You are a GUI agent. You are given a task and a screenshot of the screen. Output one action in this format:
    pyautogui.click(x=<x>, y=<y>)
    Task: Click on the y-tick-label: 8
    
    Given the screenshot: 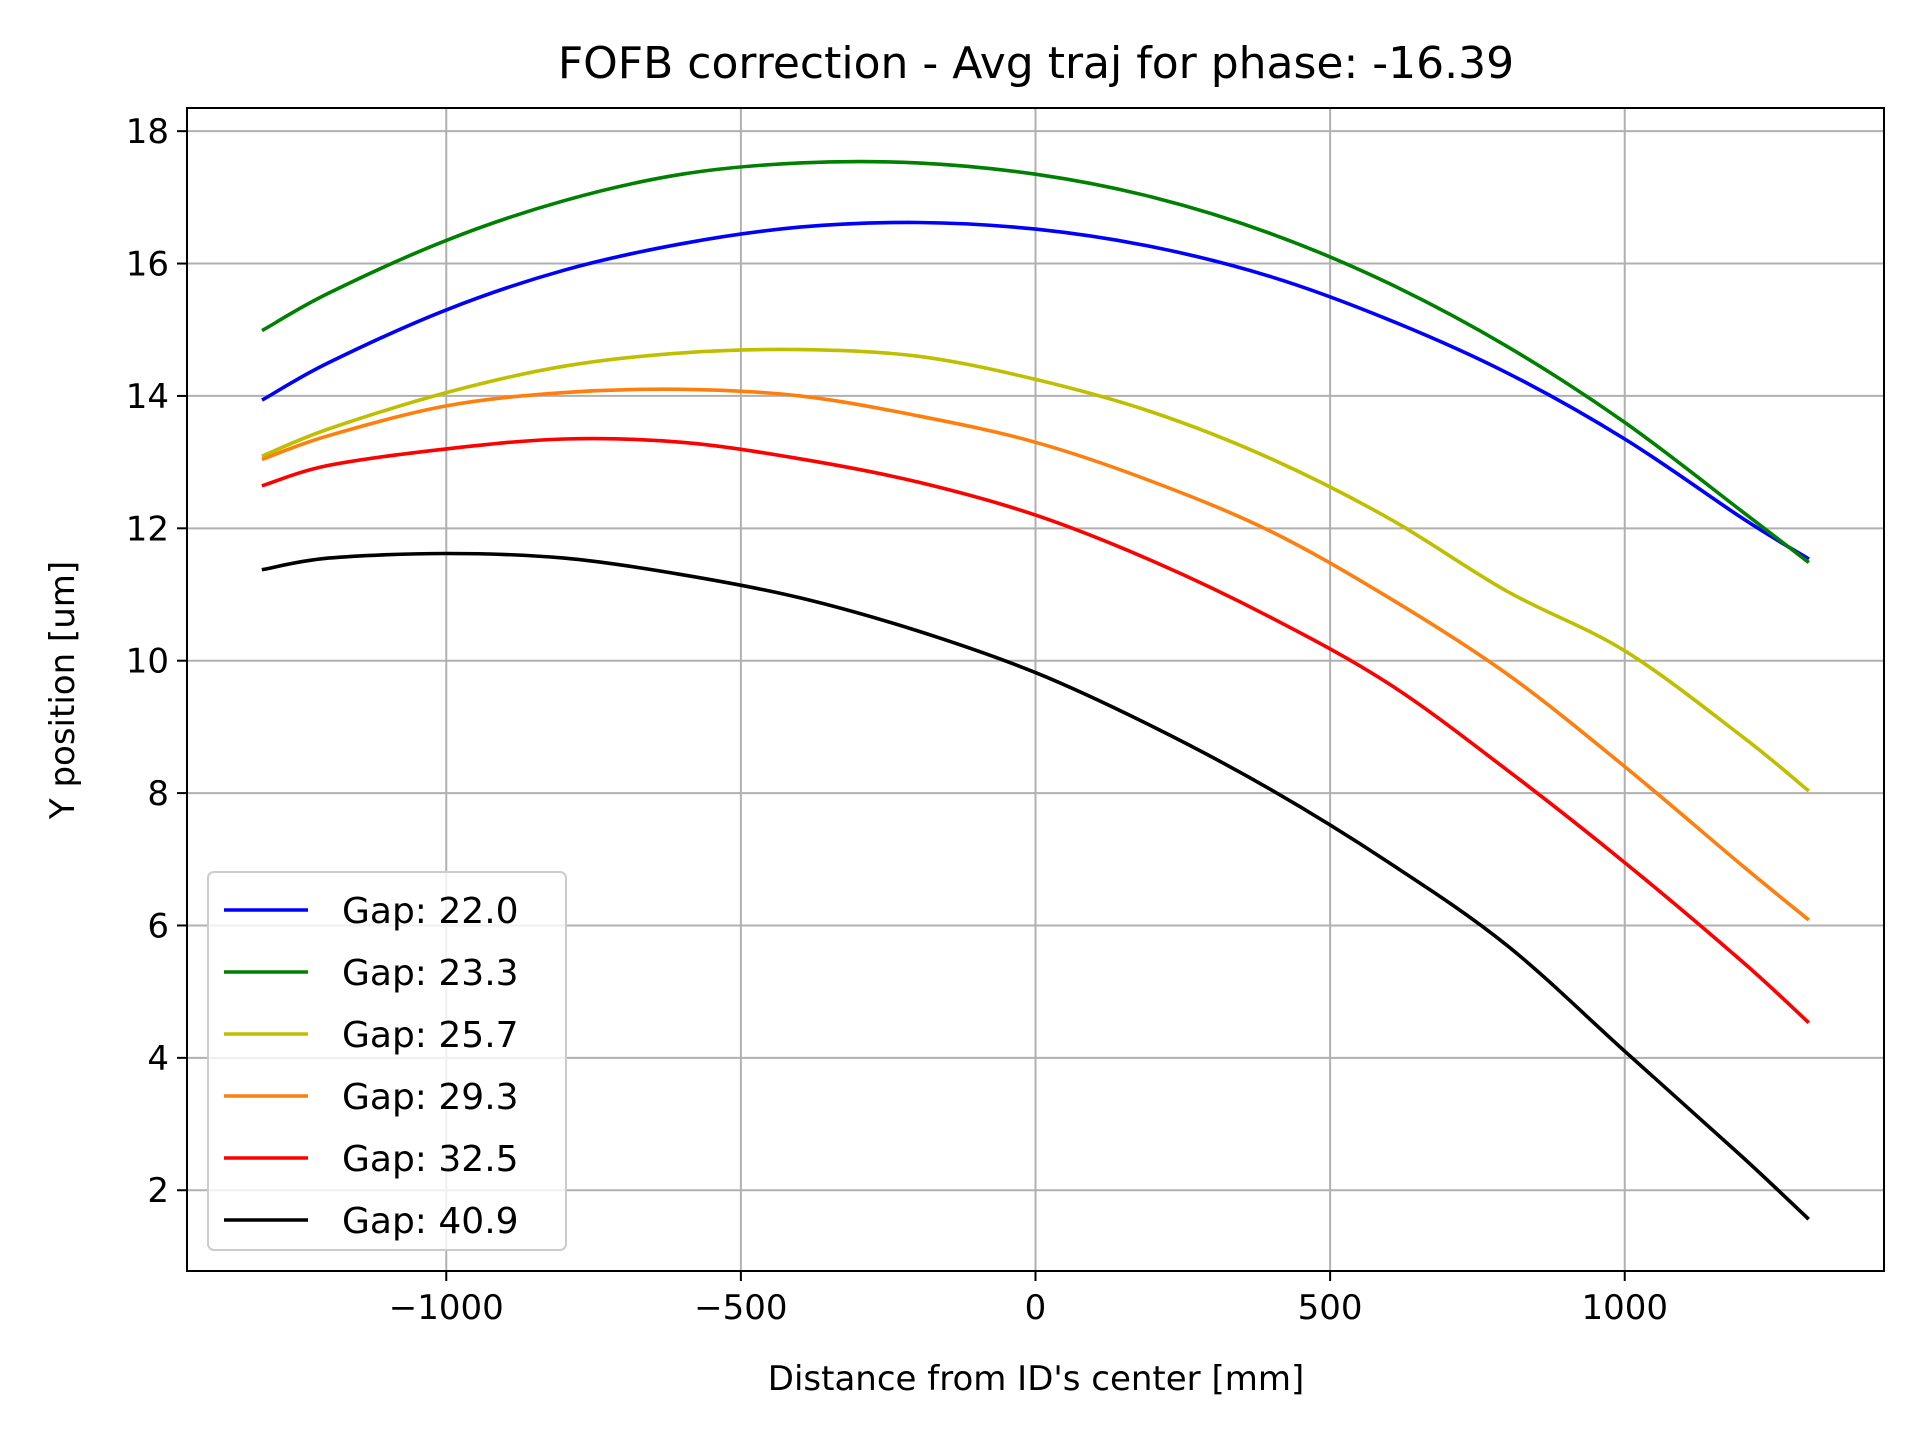 What is the action you would take?
    pyautogui.click(x=158, y=794)
    